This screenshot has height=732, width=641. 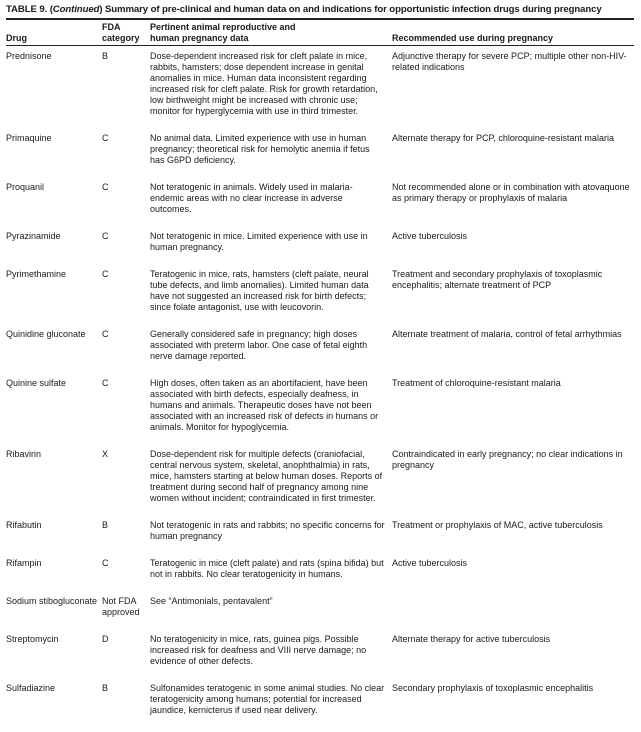 I want to click on drug-cell: Quinidine gluconate, so click(x=46, y=334).